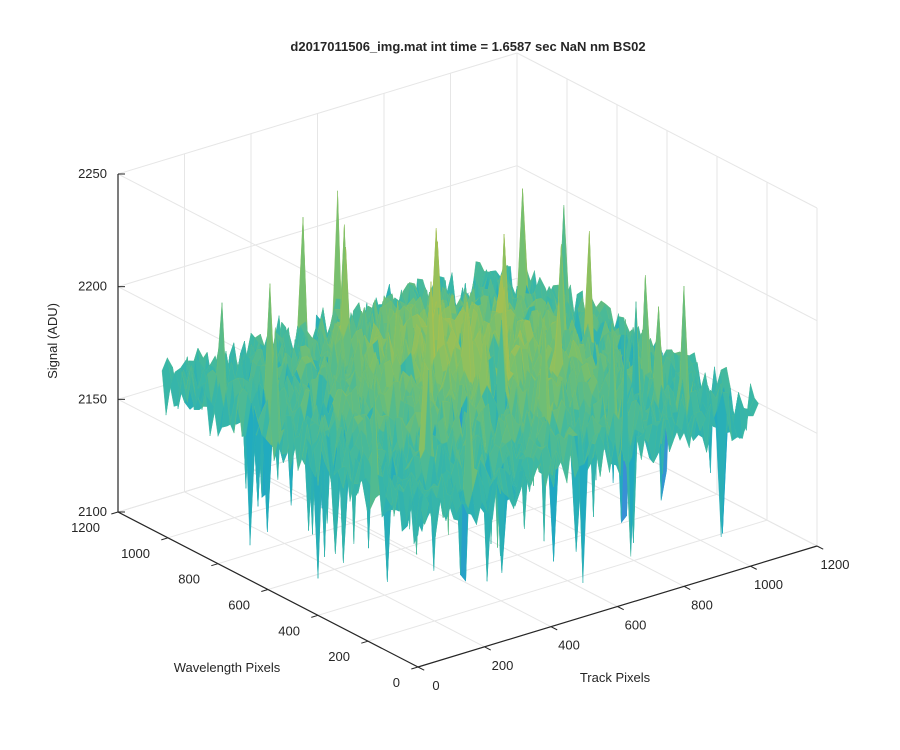 The image size is (900, 750). What do you see at coordinates (636, 625) in the screenshot?
I see `x-tick-label: 600` at bounding box center [636, 625].